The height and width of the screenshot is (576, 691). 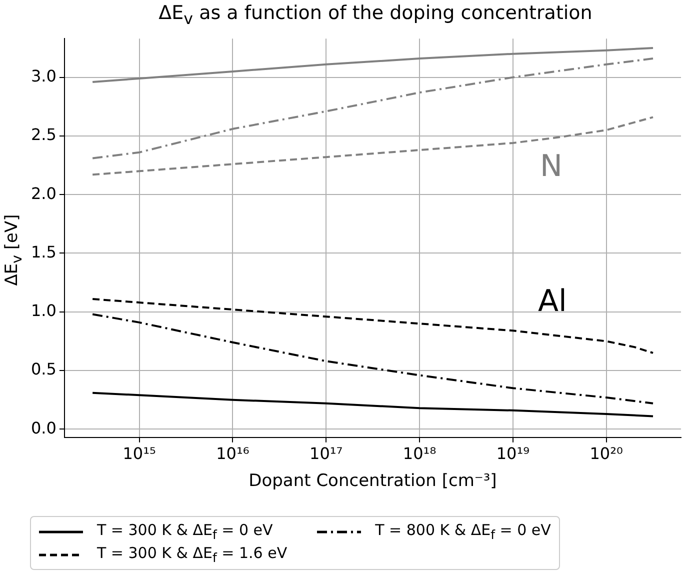 What do you see at coordinates (192, 554) in the screenshot?
I see `legend-label: T = 300 K & ΔE$_{f}$ = 1.6 eV` at bounding box center [192, 554].